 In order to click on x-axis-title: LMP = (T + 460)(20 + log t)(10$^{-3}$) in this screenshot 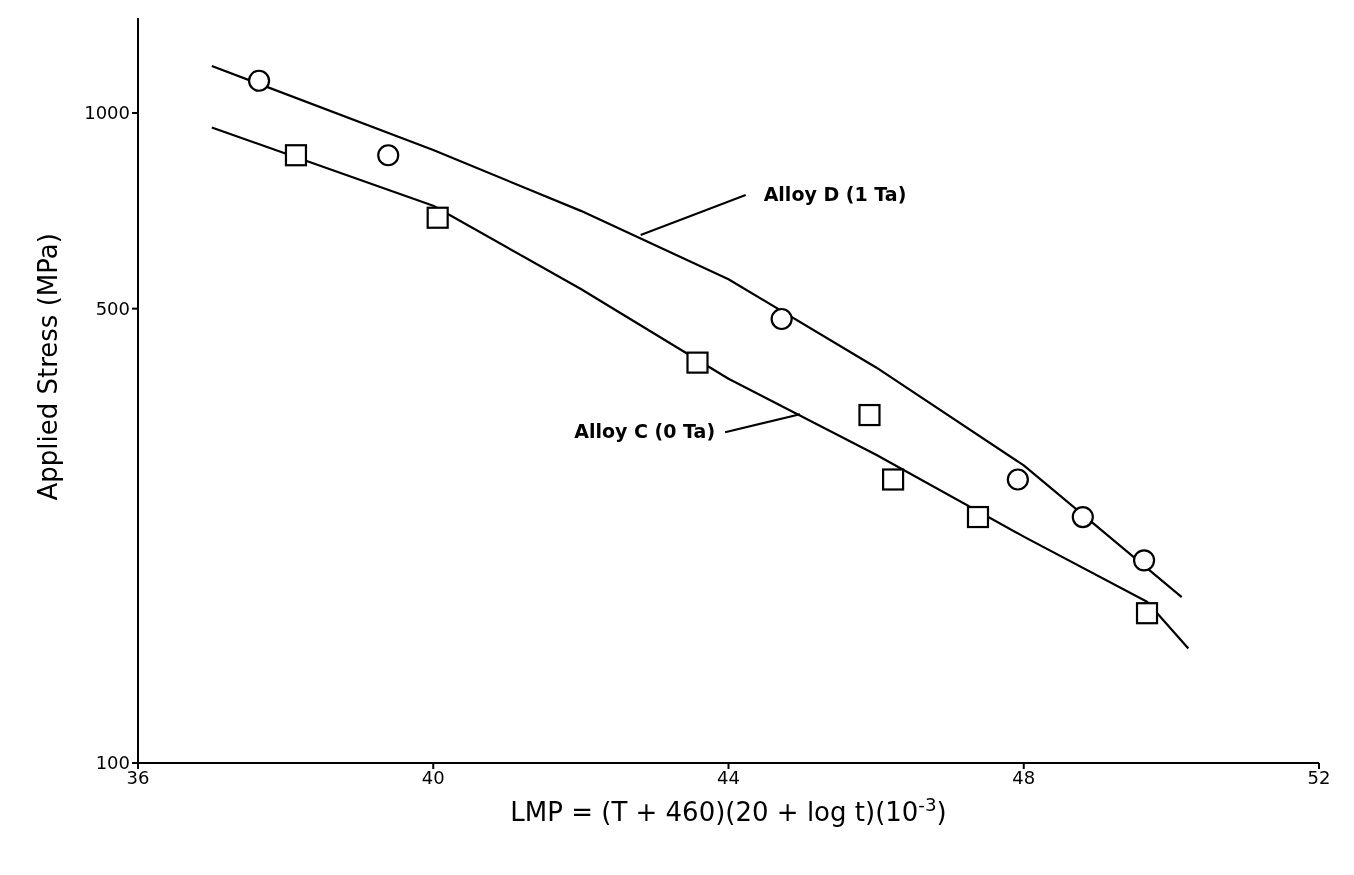, I will do `click(728, 810)`.